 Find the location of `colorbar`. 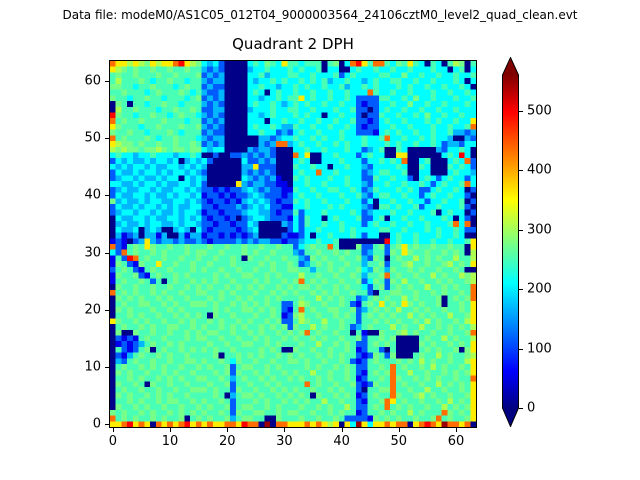

colorbar is located at coordinates (510, 242).